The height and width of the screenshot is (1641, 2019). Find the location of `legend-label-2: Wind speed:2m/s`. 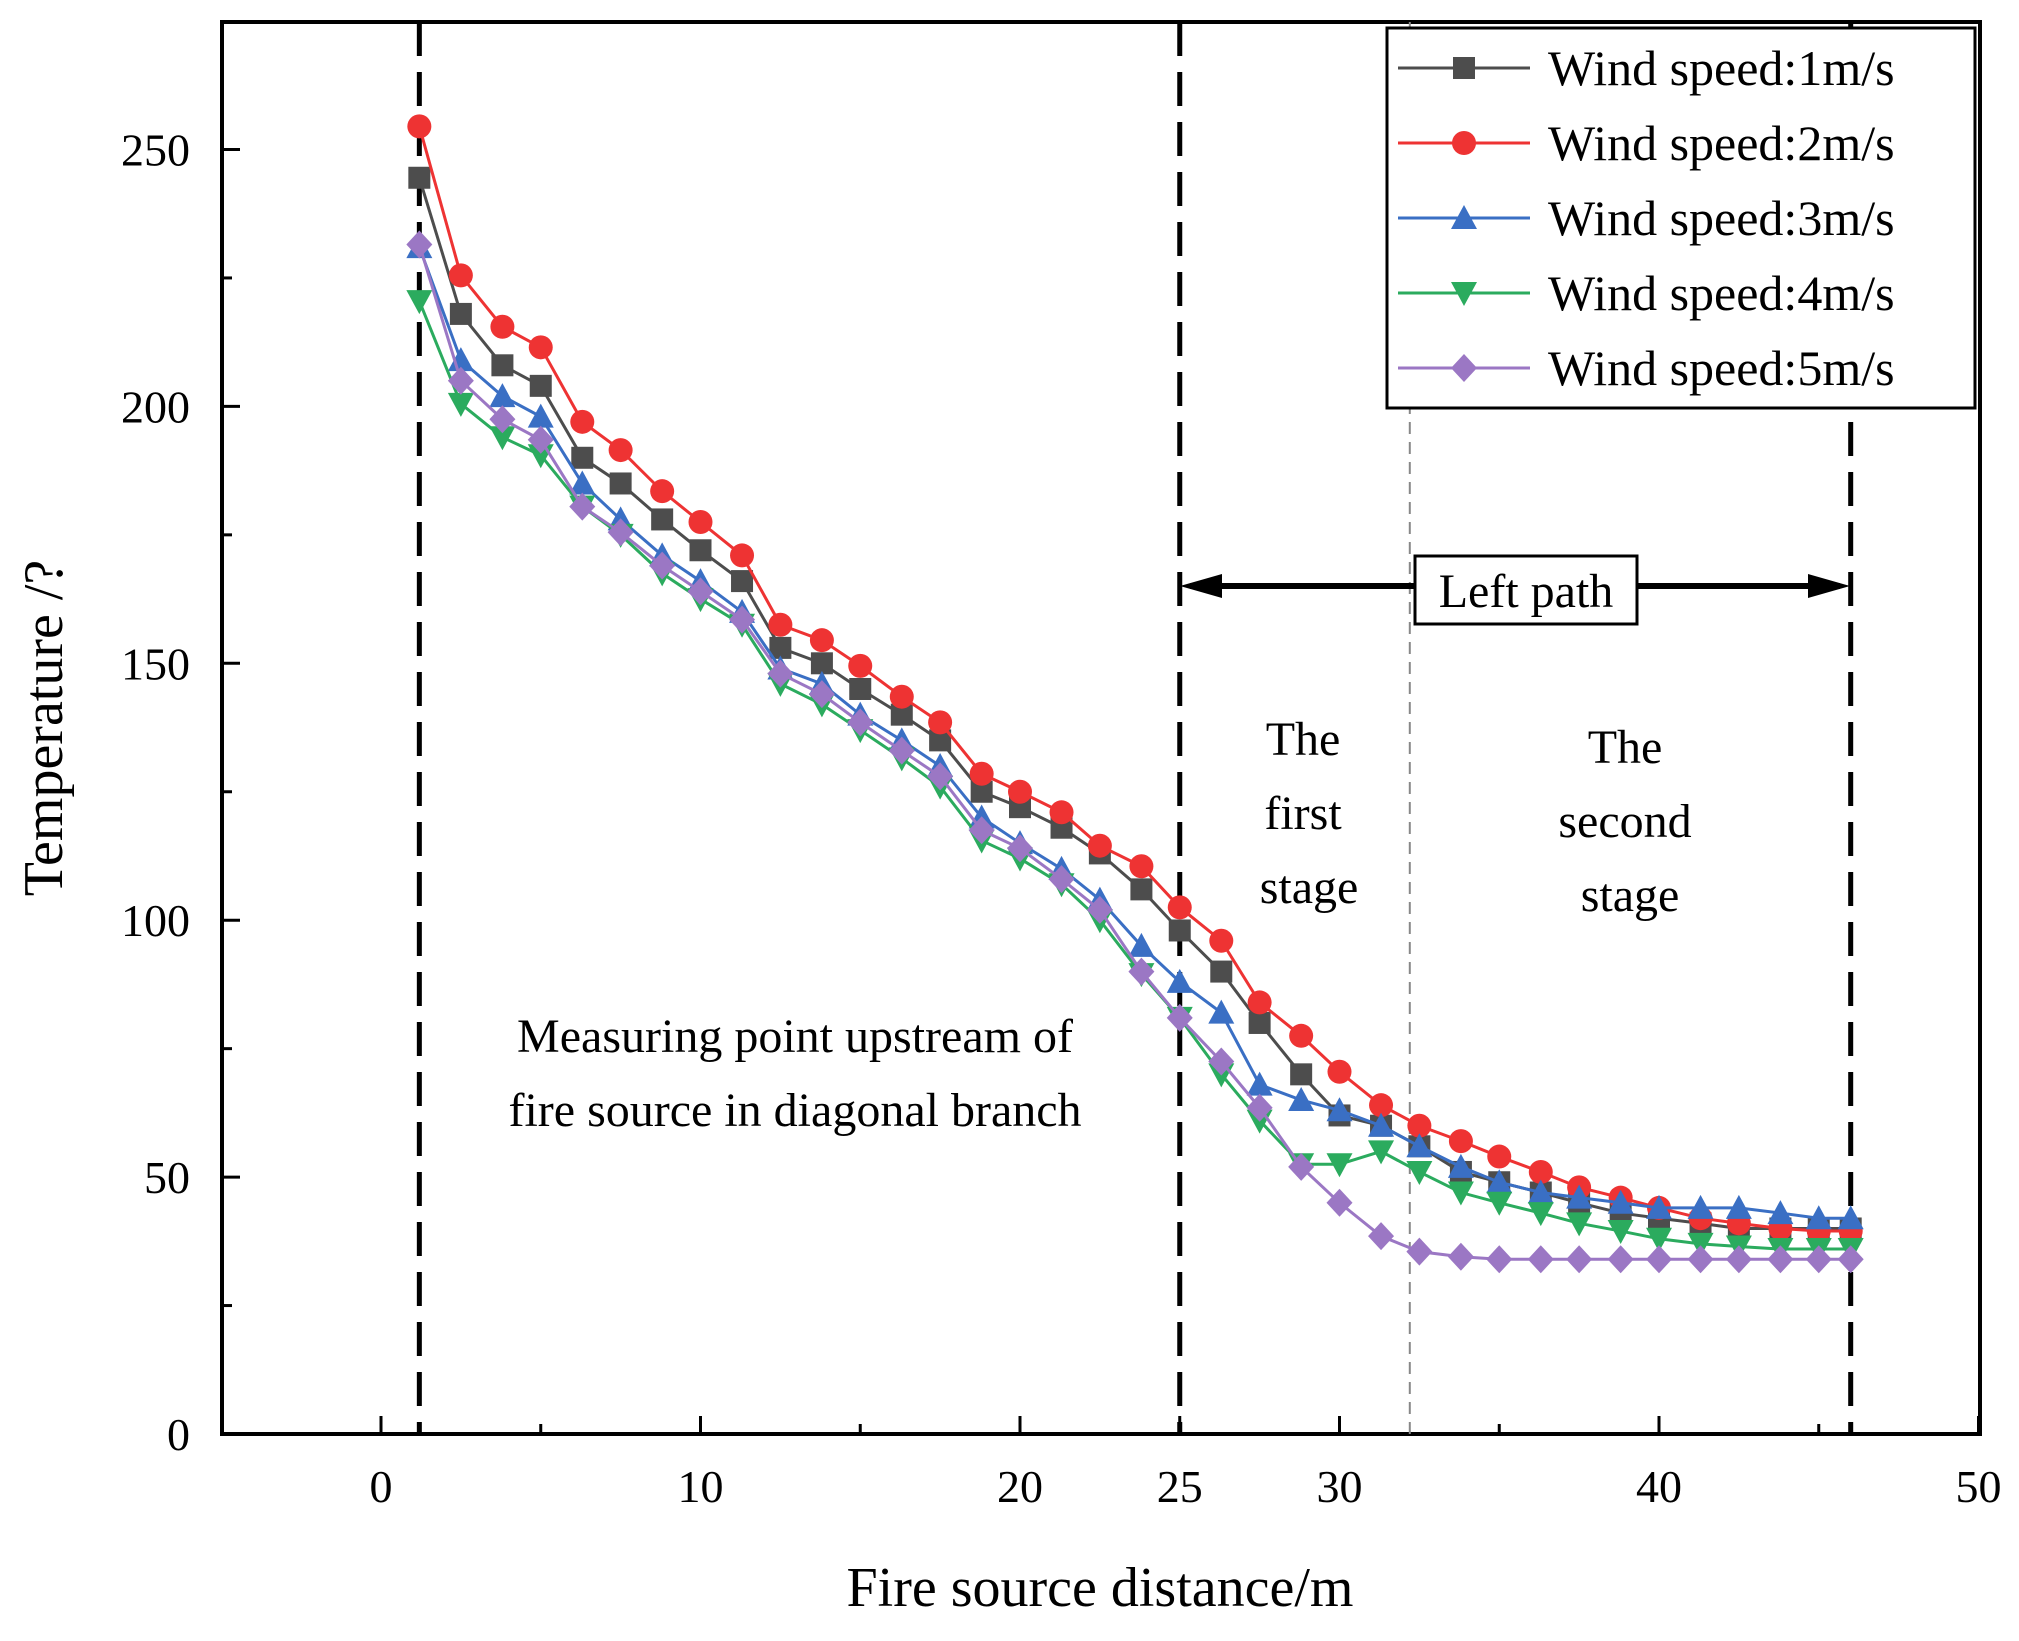

legend-label-2: Wind speed:2m/s is located at coordinates (1721, 143).